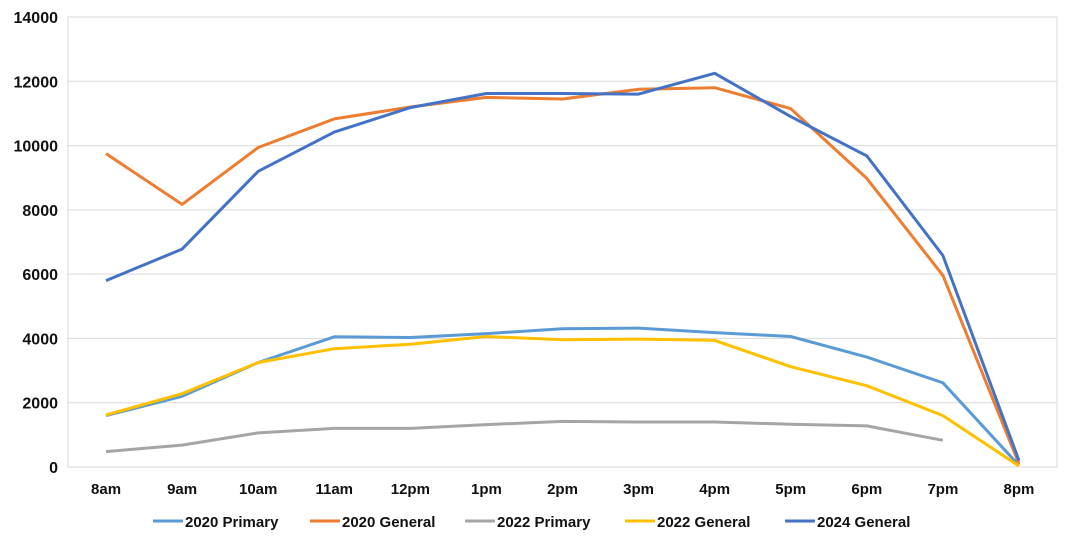 The height and width of the screenshot is (543, 1066). Describe the element at coordinates (53, 468) in the screenshot. I see `y-tick-label: 0` at that location.